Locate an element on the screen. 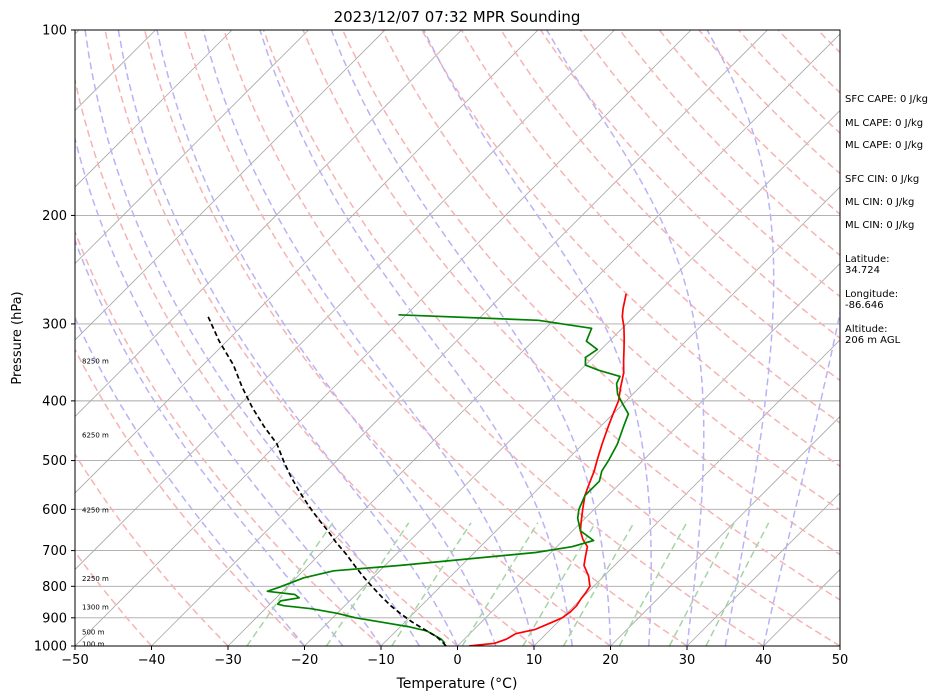 The image size is (947, 700). longitude-label: Longitude: is located at coordinates (871, 294).